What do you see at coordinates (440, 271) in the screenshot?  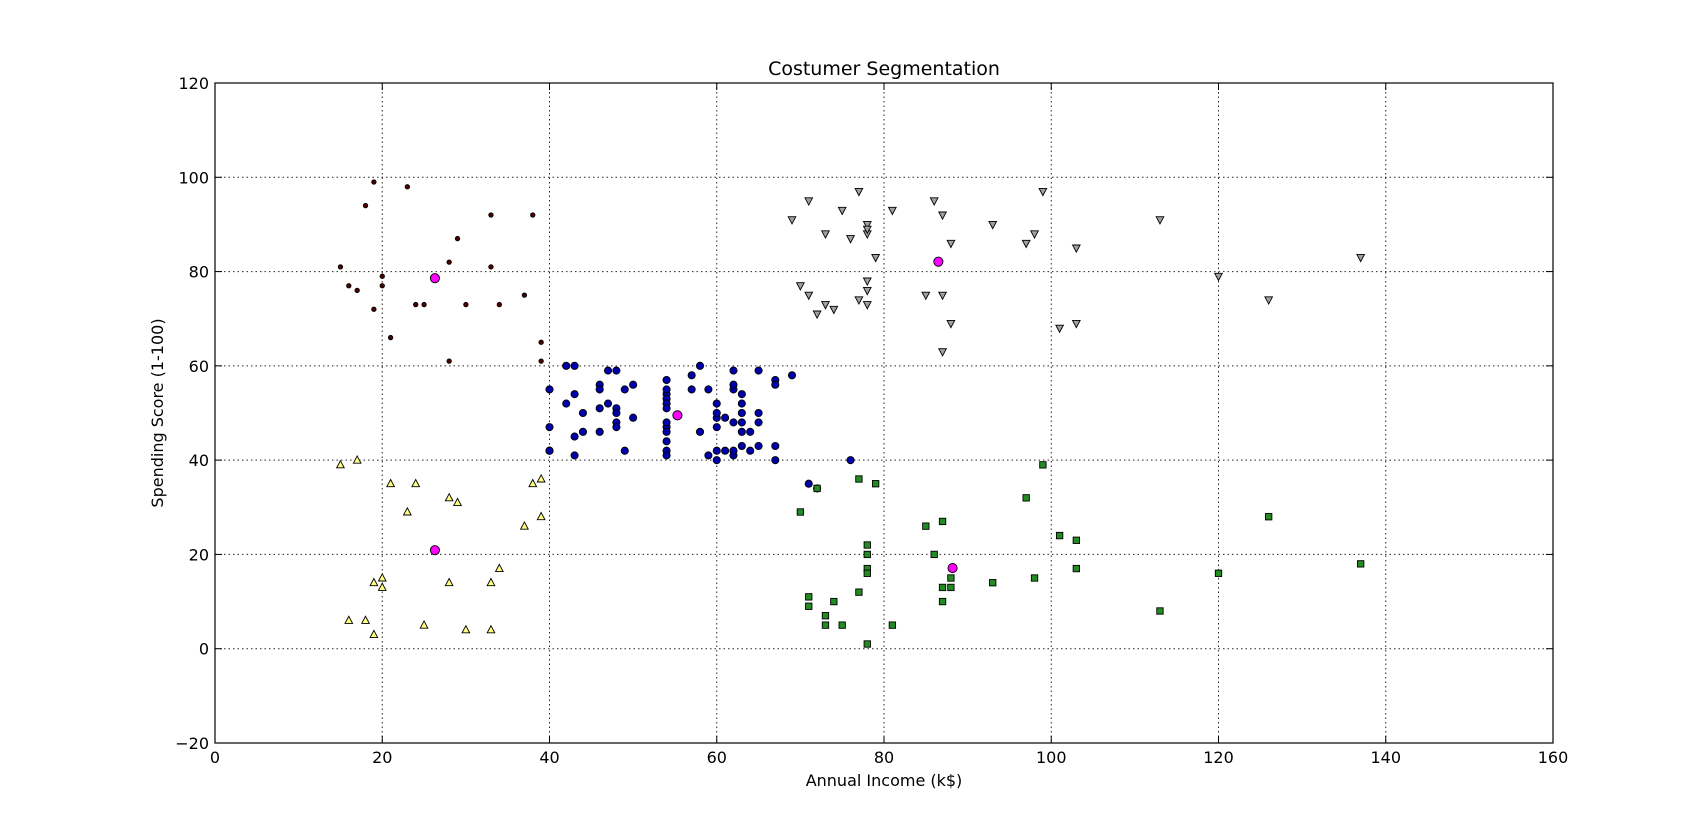 I see `series-0-dot` at bounding box center [440, 271].